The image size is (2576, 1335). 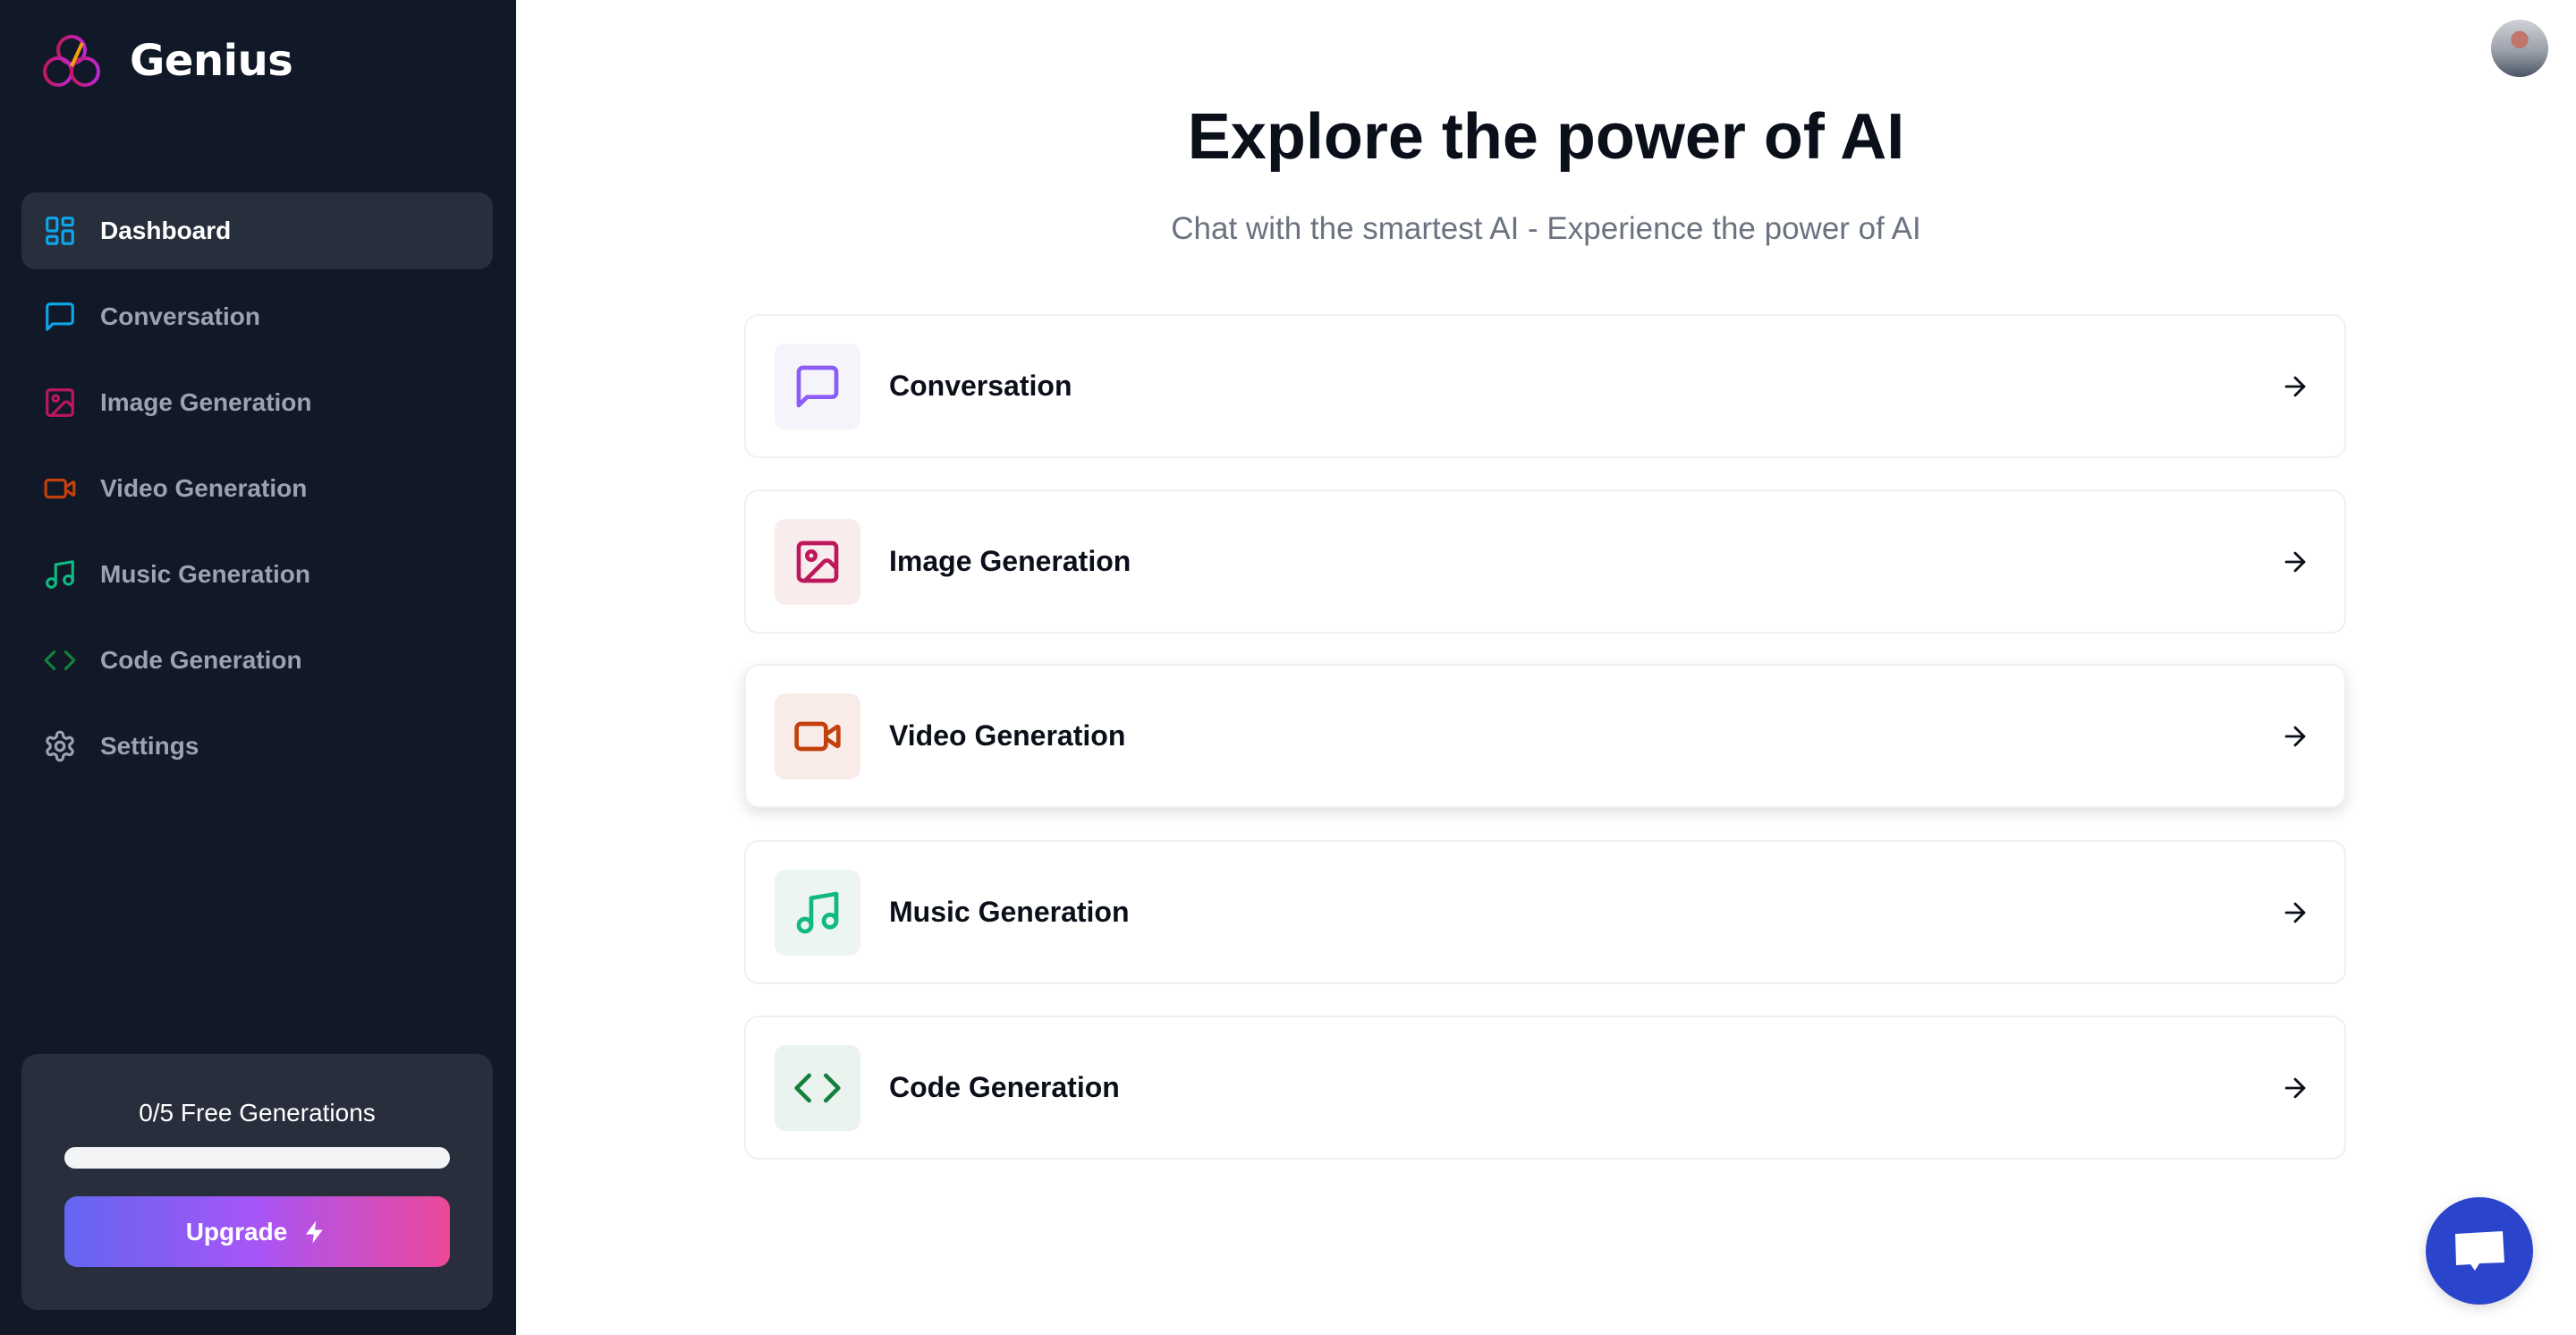 What do you see at coordinates (201, 660) in the screenshot?
I see `sidebar-item-label: Code Generation` at bounding box center [201, 660].